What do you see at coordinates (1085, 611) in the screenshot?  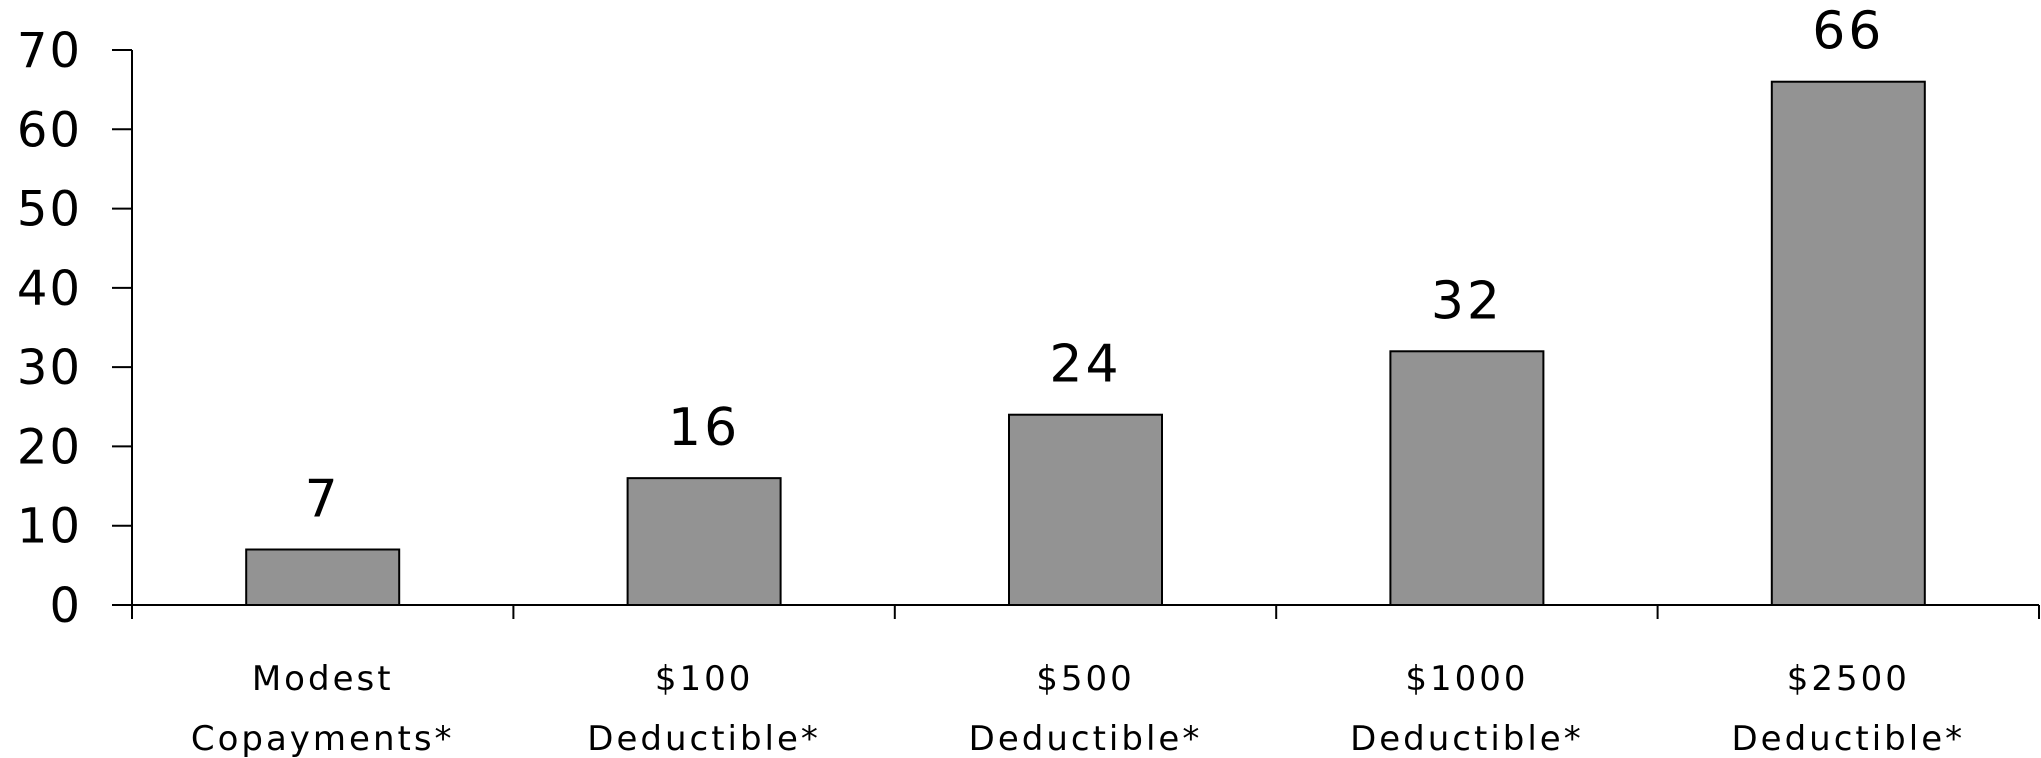 I see `x-axis` at bounding box center [1085, 611].